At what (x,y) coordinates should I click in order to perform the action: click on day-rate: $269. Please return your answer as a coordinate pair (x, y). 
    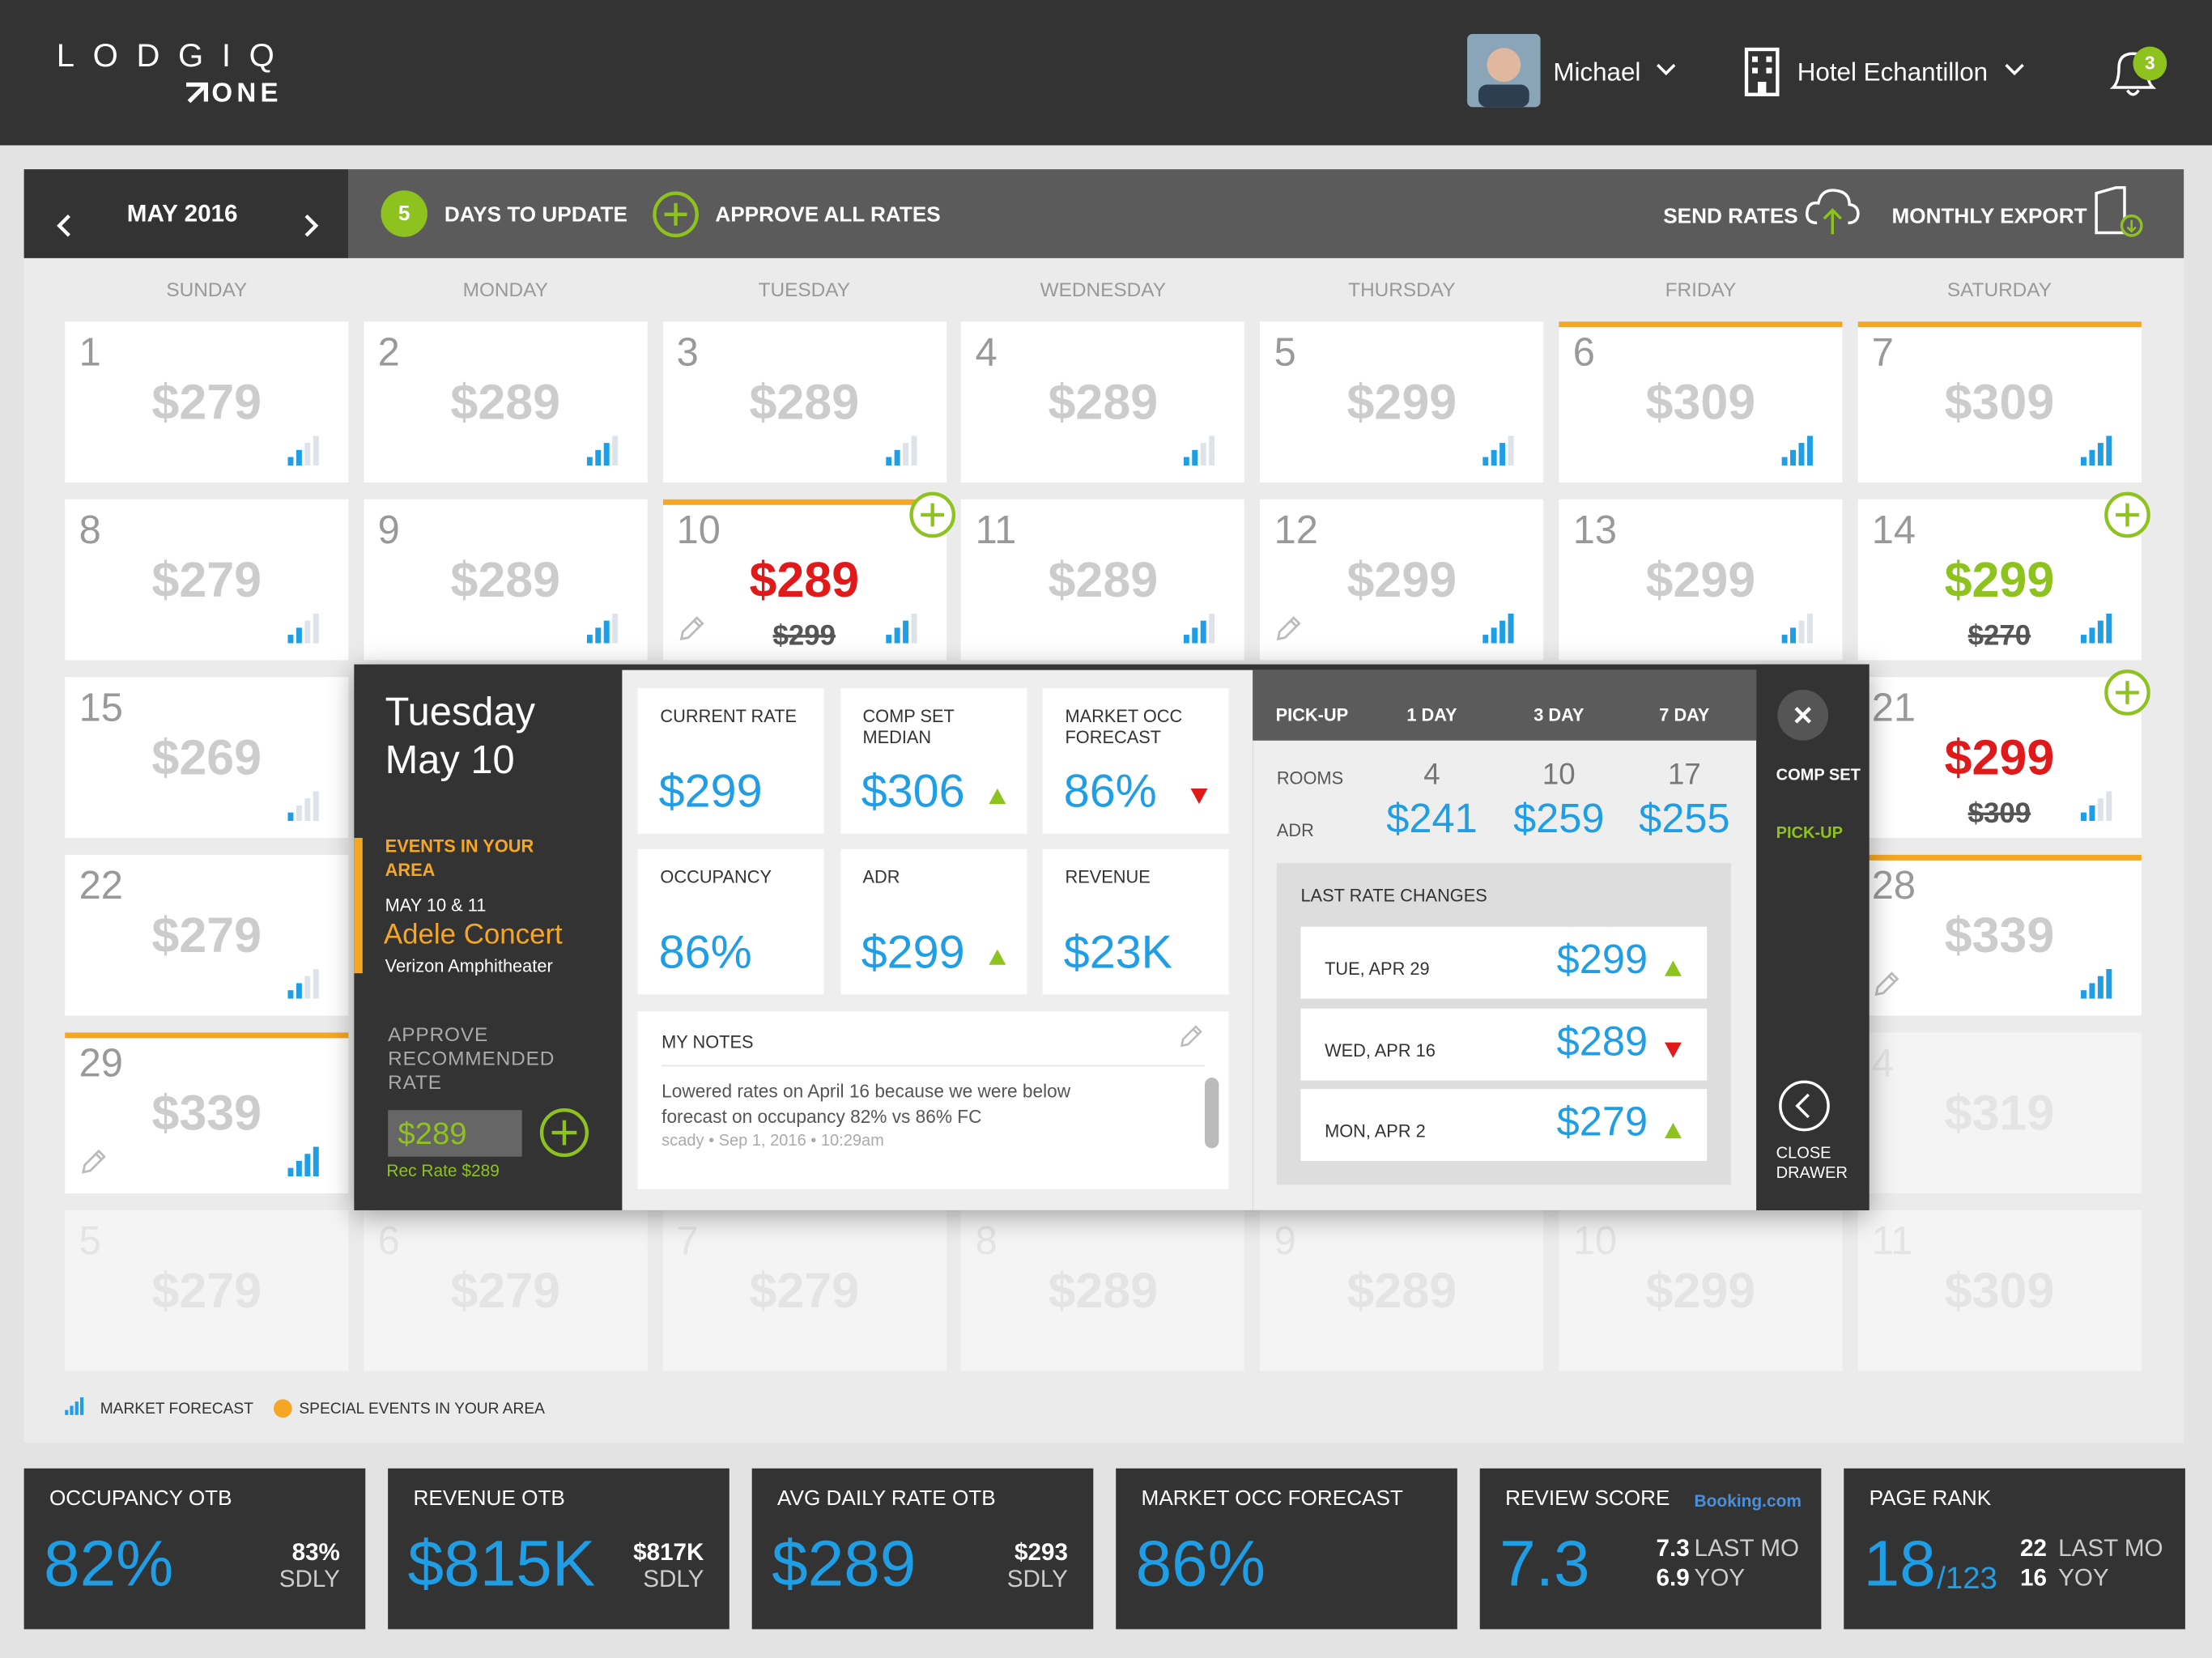
    Looking at the image, I should click on (207, 758).